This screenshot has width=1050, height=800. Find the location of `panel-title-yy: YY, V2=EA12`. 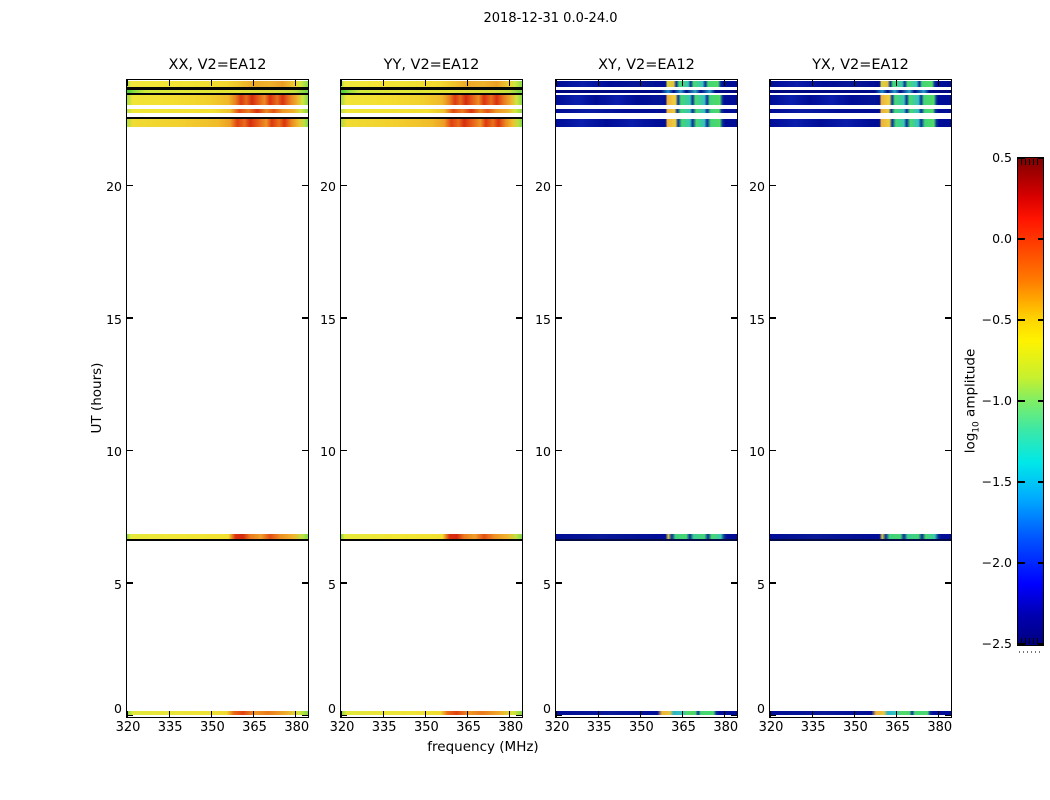

panel-title-yy: YY, V2=EA12 is located at coordinates (431, 65).